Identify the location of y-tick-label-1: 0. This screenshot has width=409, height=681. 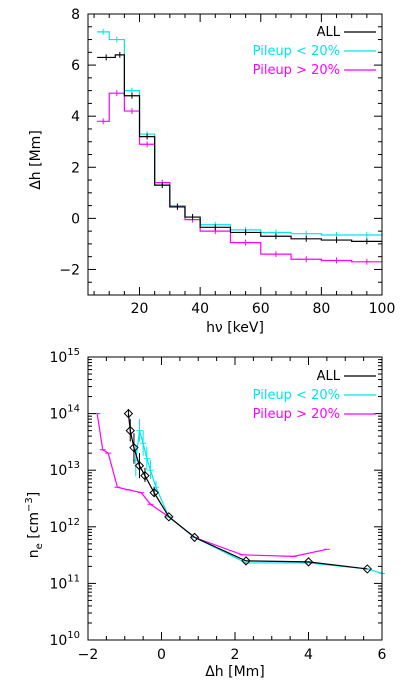
(75, 219).